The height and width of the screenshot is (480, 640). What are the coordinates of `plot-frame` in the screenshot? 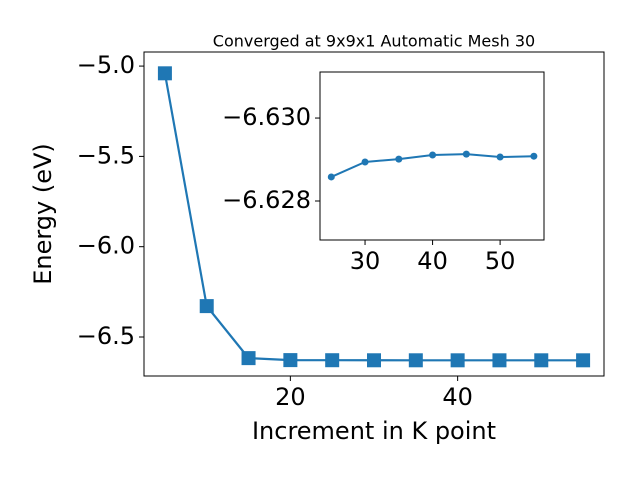 It's located at (432, 156).